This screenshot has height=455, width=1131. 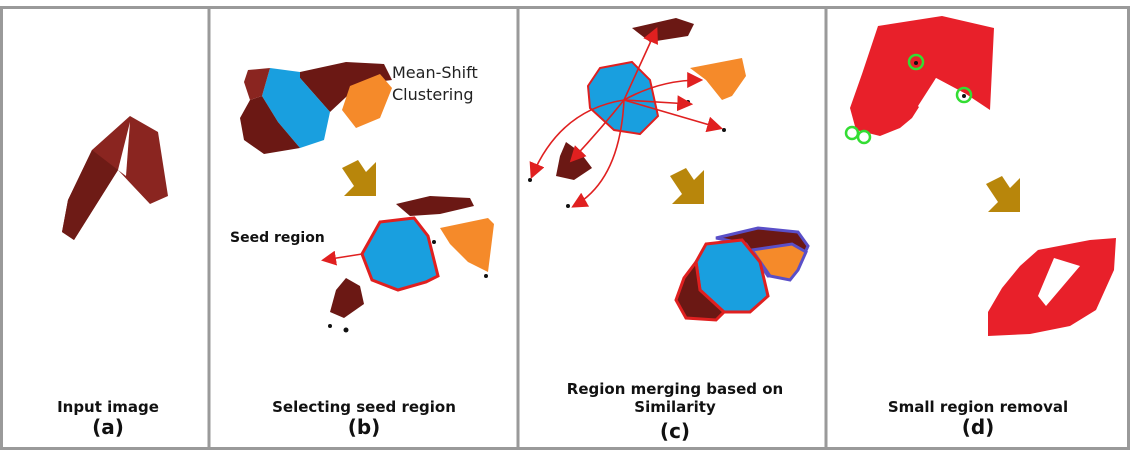 I want to click on caption-c: Region merging based on Similarity (c), so click(x=675, y=411).